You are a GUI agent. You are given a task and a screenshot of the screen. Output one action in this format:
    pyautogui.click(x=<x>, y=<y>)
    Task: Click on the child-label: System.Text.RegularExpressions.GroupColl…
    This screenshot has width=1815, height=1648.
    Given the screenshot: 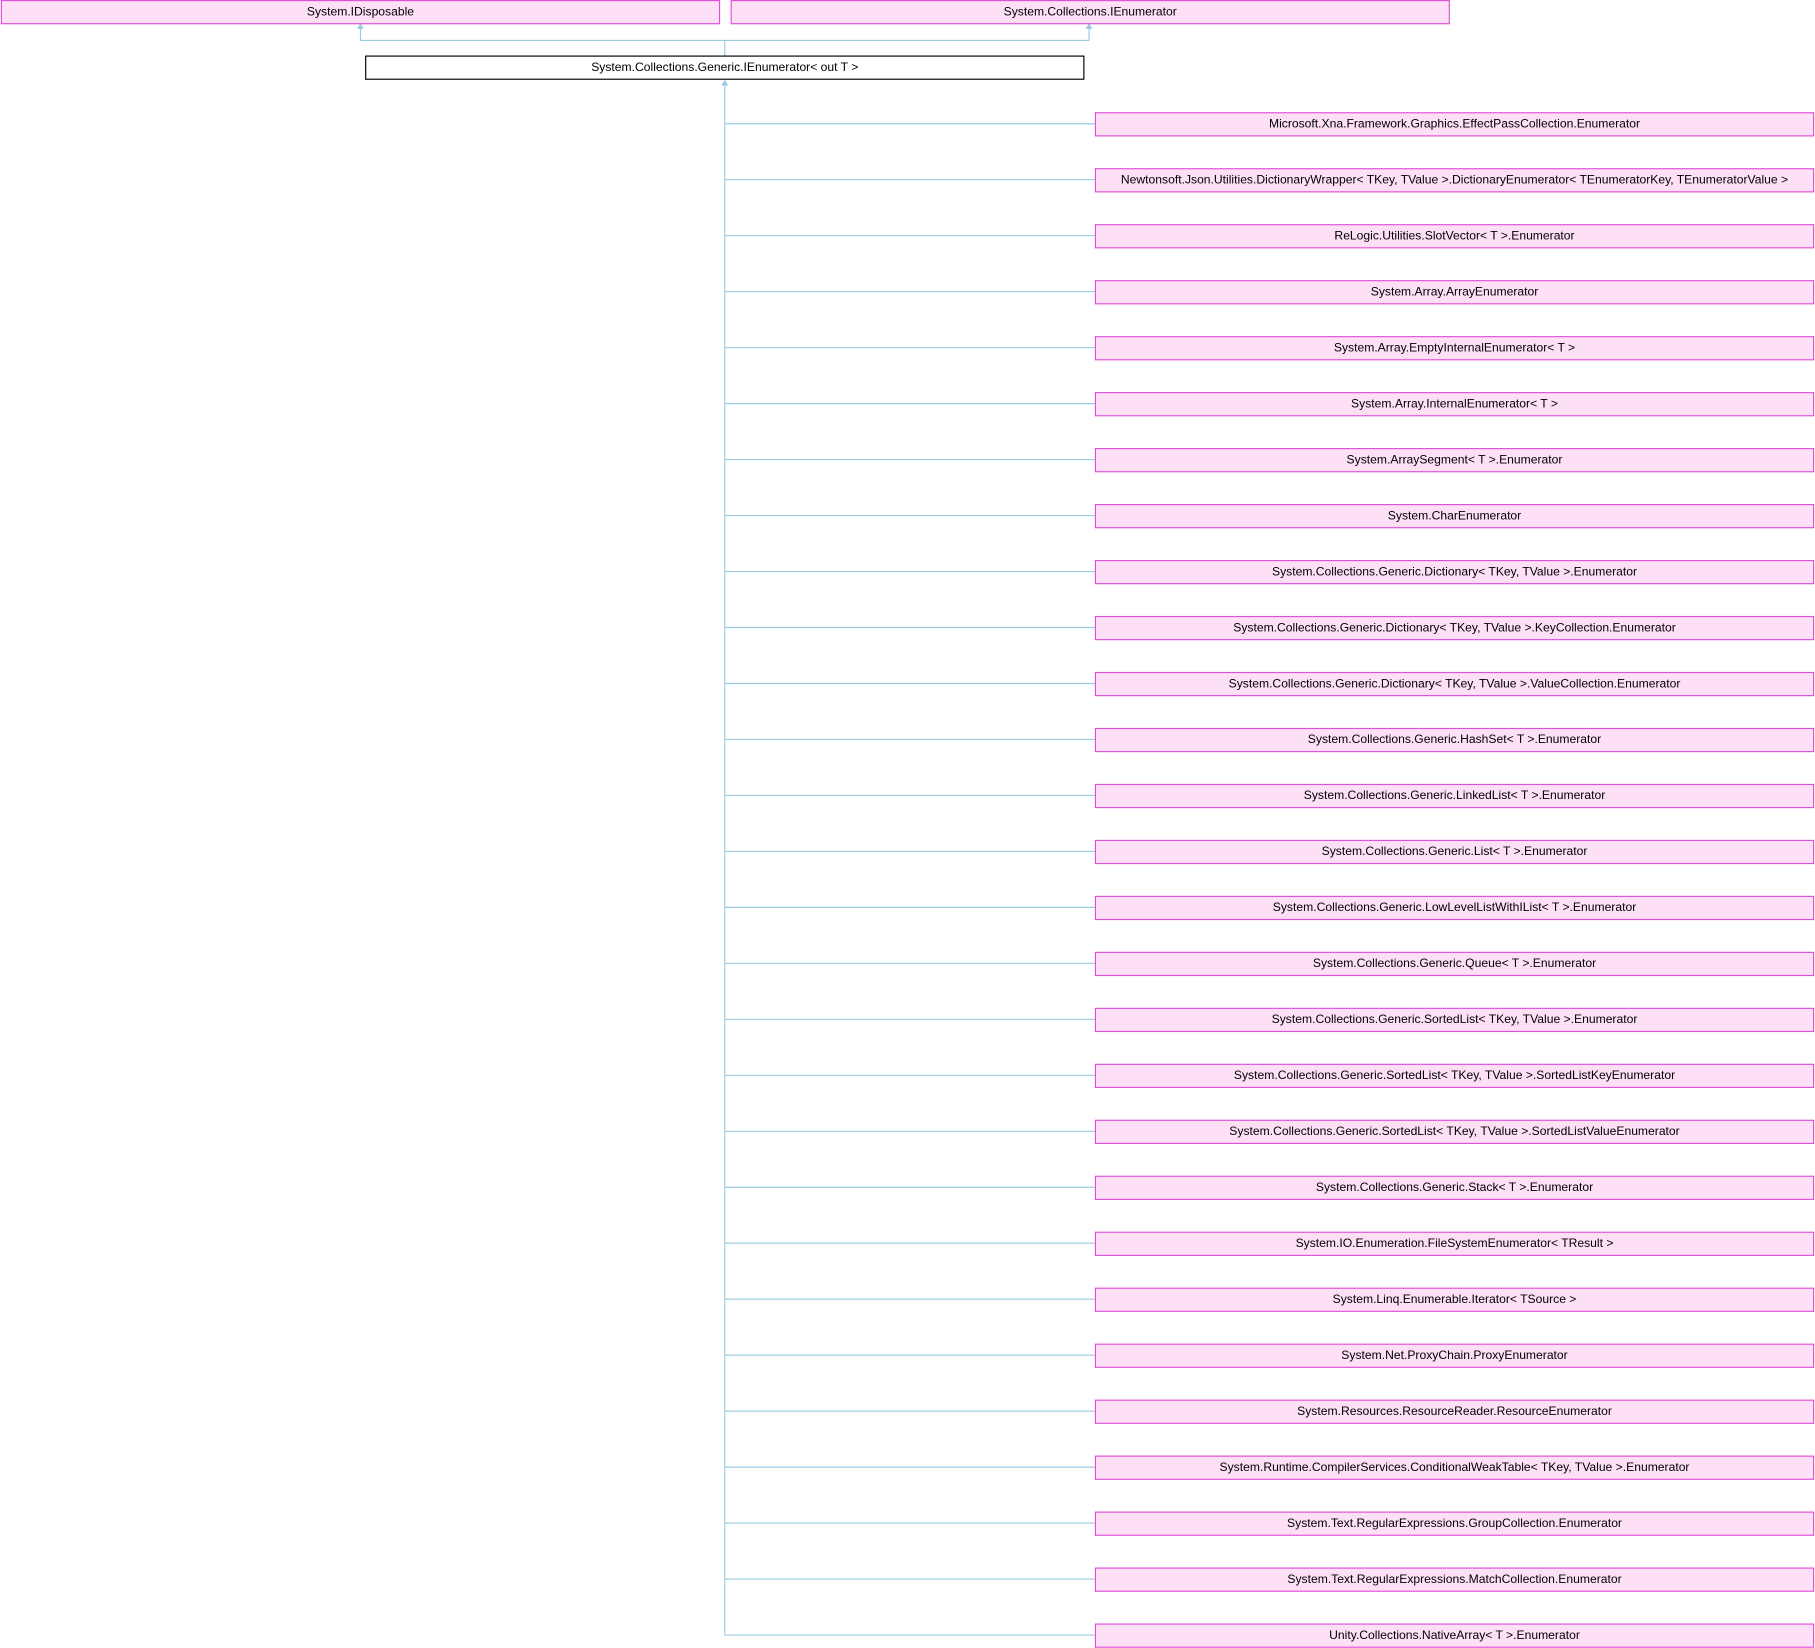 What is the action you would take?
    pyautogui.click(x=1454, y=1523)
    